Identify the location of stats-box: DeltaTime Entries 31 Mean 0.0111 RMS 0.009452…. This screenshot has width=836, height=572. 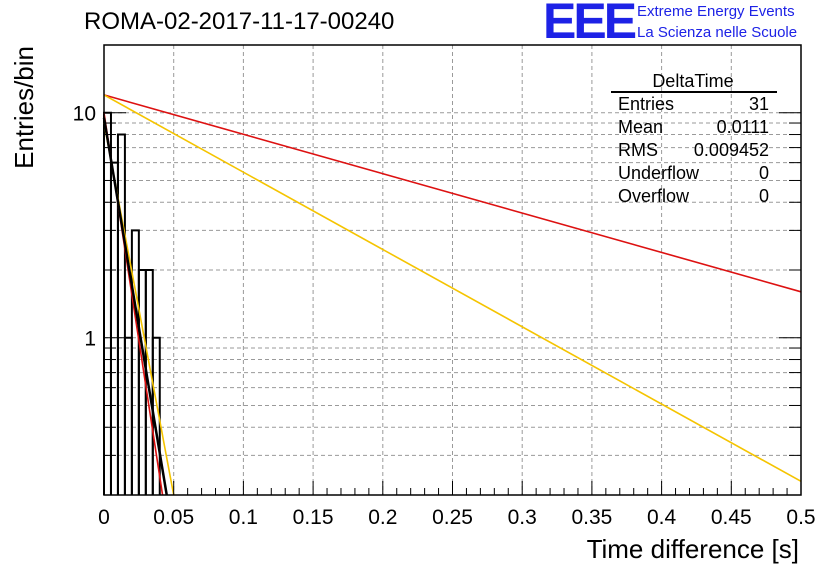
(694, 138).